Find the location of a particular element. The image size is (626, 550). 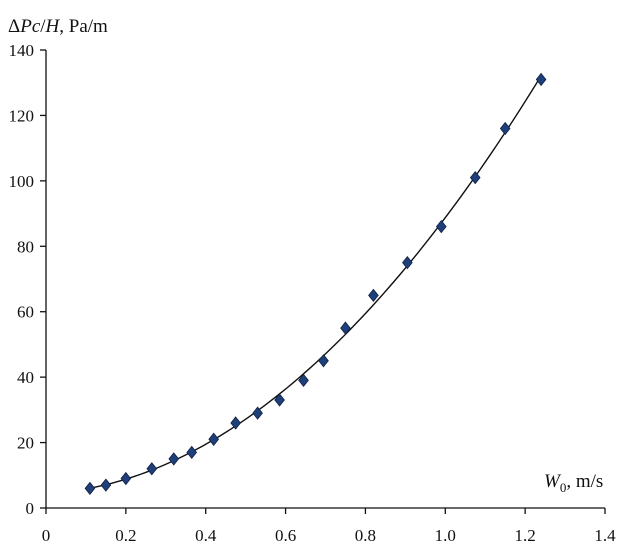

x-axis-label: W0, m/s is located at coordinates (573, 483).